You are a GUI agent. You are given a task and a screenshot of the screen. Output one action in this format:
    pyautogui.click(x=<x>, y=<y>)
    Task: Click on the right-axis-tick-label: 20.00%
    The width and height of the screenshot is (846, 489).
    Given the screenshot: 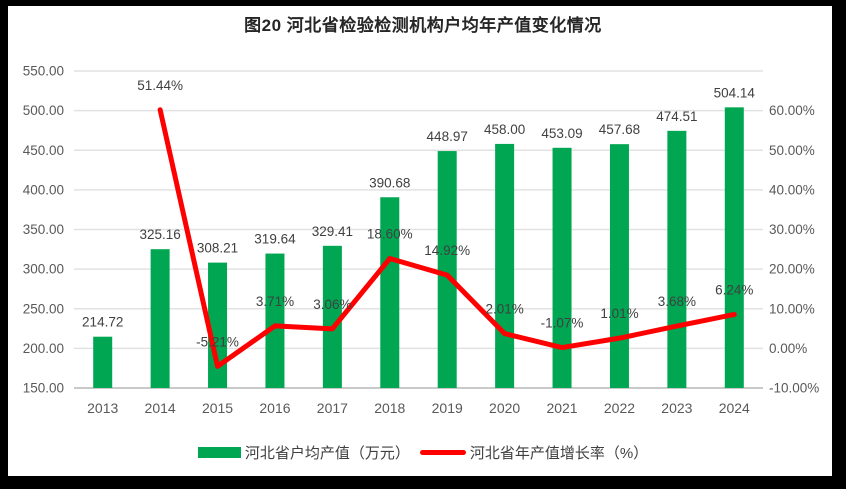 What is the action you would take?
    pyautogui.click(x=792, y=269)
    